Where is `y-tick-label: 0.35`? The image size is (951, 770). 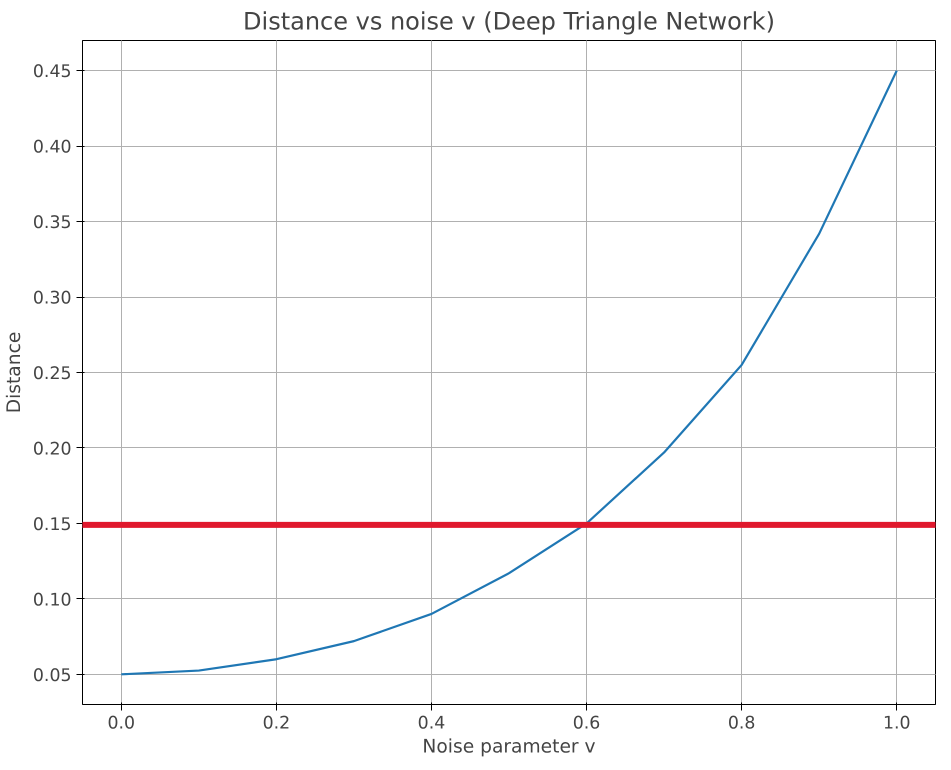 y-tick-label: 0.35 is located at coordinates (52, 223).